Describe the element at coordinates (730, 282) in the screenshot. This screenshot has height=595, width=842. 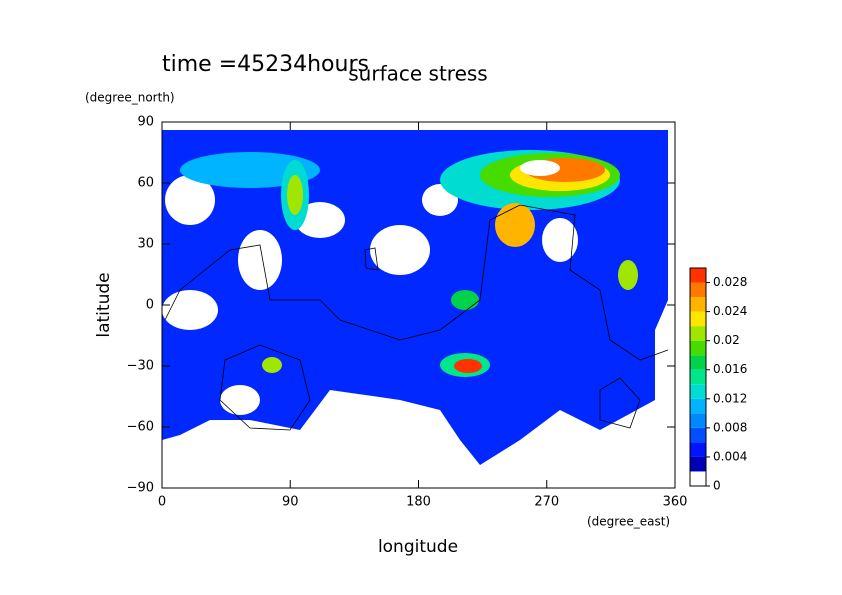
I see `colorbar-tick-label: 0.028` at that location.